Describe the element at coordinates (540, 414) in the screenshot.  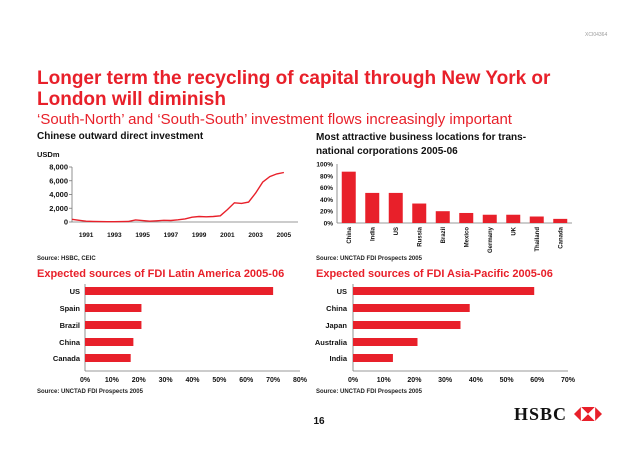
I see `hsbc-logo-text: HSBC` at that location.